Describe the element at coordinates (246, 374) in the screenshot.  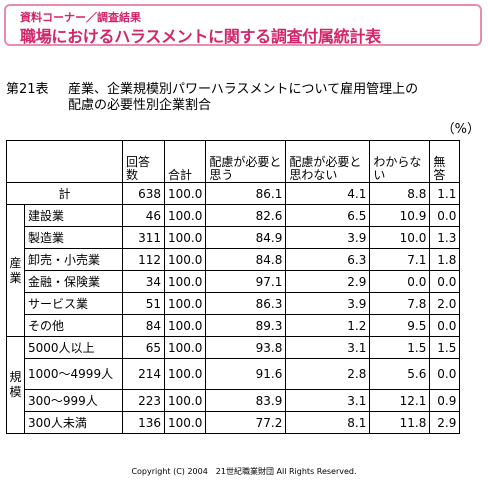
I see `cell-need: 91.6` at that location.